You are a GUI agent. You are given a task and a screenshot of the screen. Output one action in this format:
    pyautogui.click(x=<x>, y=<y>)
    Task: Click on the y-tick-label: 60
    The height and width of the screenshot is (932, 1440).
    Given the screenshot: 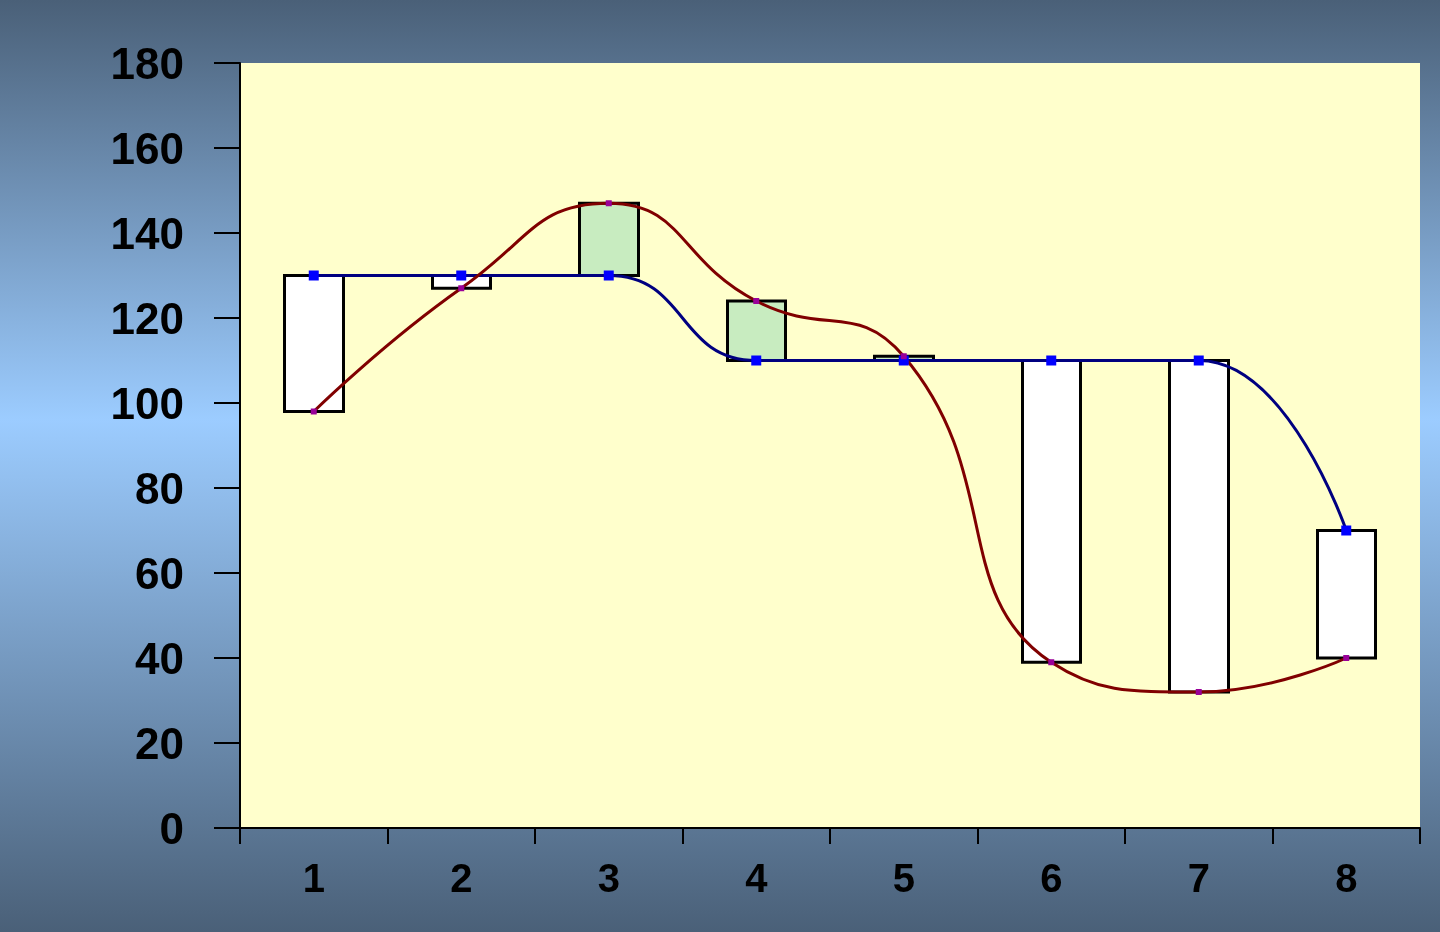 What is the action you would take?
    pyautogui.click(x=159, y=573)
    